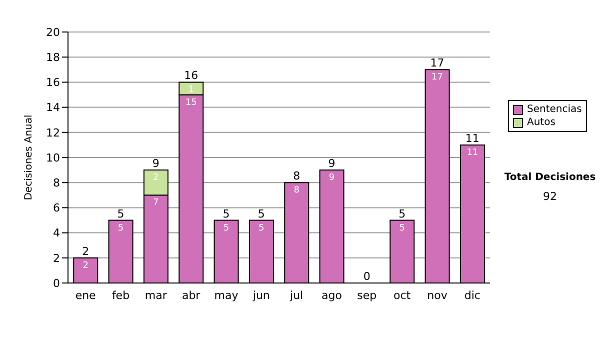 This screenshot has width=600, height=340. What do you see at coordinates (403, 295) in the screenshot?
I see `x-tick-label: oct` at bounding box center [403, 295].